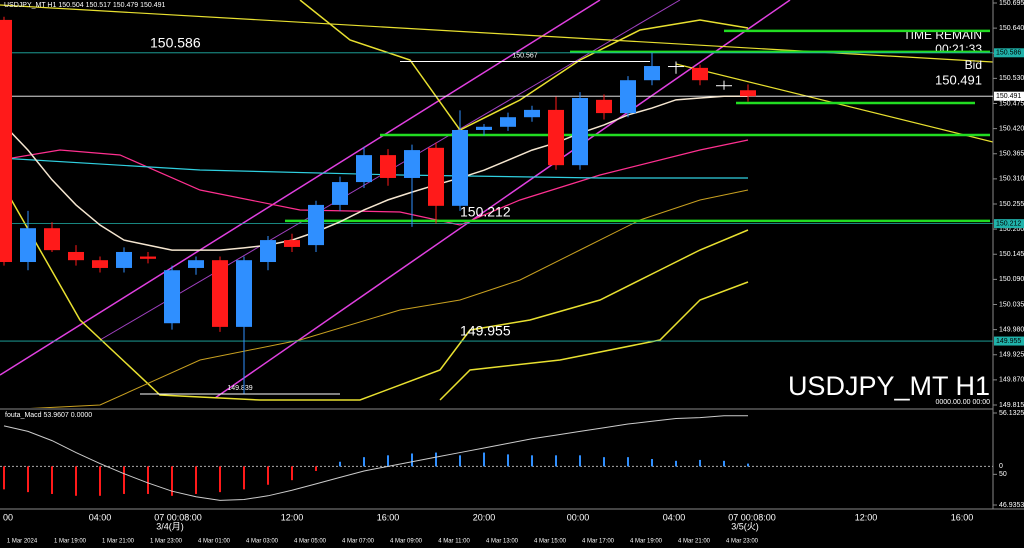 Image resolution: width=1024 pixels, height=548 pixels. I want to click on low: 150.479, so click(125, 5).